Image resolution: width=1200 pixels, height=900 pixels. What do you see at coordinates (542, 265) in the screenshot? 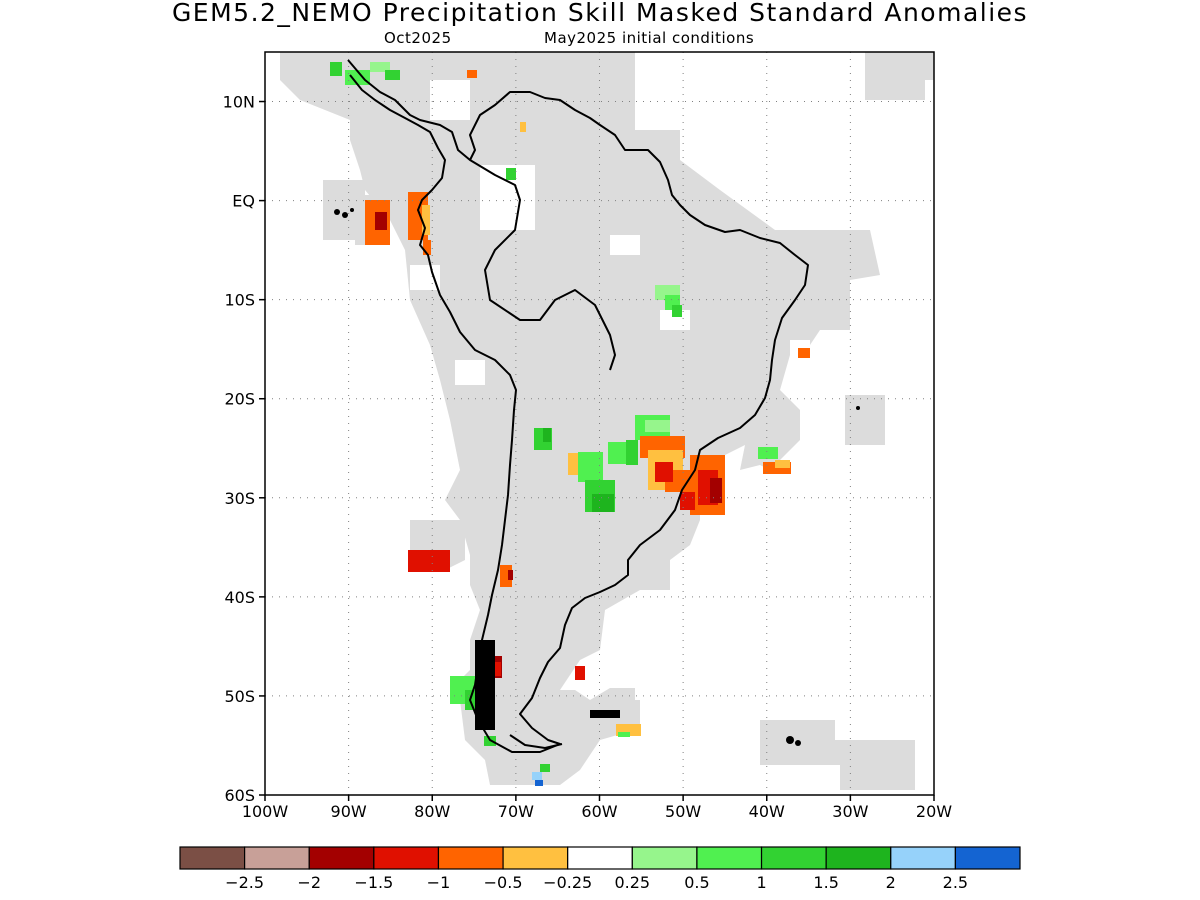
I see `country-borders` at bounding box center [542, 265].